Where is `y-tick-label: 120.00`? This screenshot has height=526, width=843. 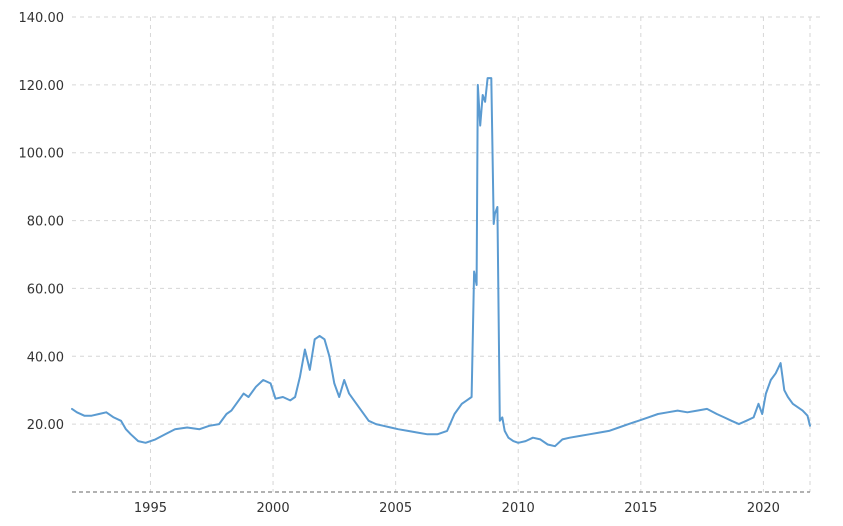 y-tick-label: 120.00 is located at coordinates (42, 86).